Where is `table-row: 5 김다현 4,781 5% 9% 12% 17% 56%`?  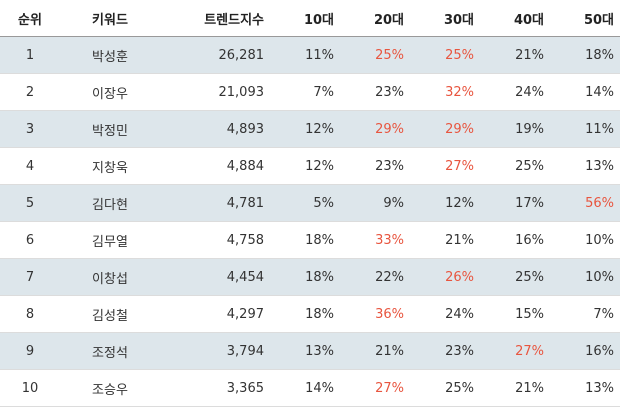
table-row: 5 김다현 4,781 5% 9% 12% 17% 56% is located at coordinates (310, 203).